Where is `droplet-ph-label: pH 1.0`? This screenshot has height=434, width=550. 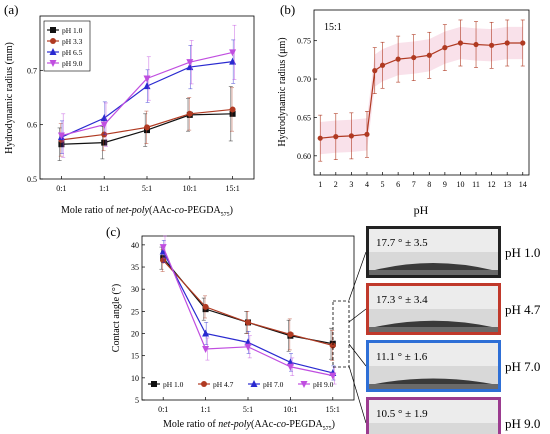
droplet-ph-label: pH 1.0 is located at coordinates (522, 252).